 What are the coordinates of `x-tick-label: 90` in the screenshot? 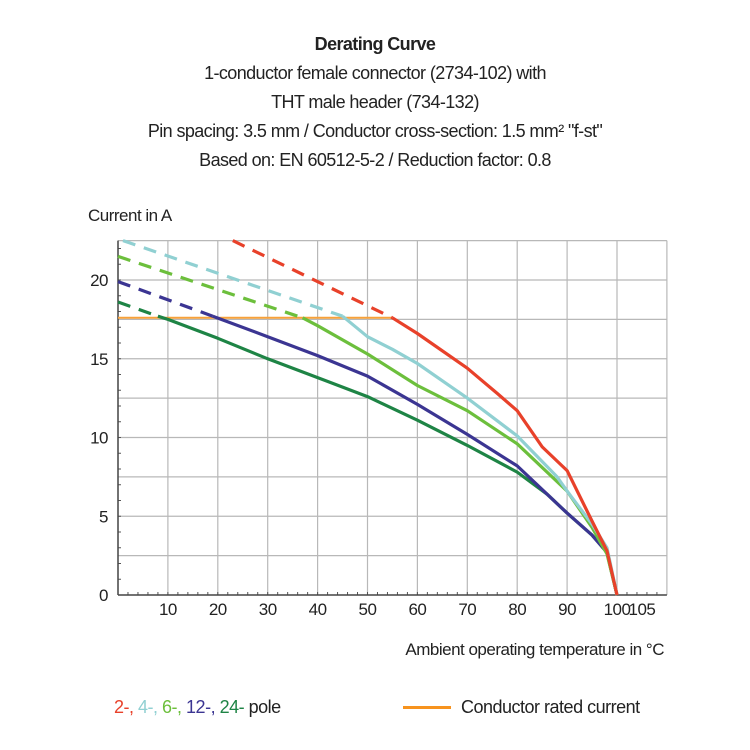 It's located at (567, 609).